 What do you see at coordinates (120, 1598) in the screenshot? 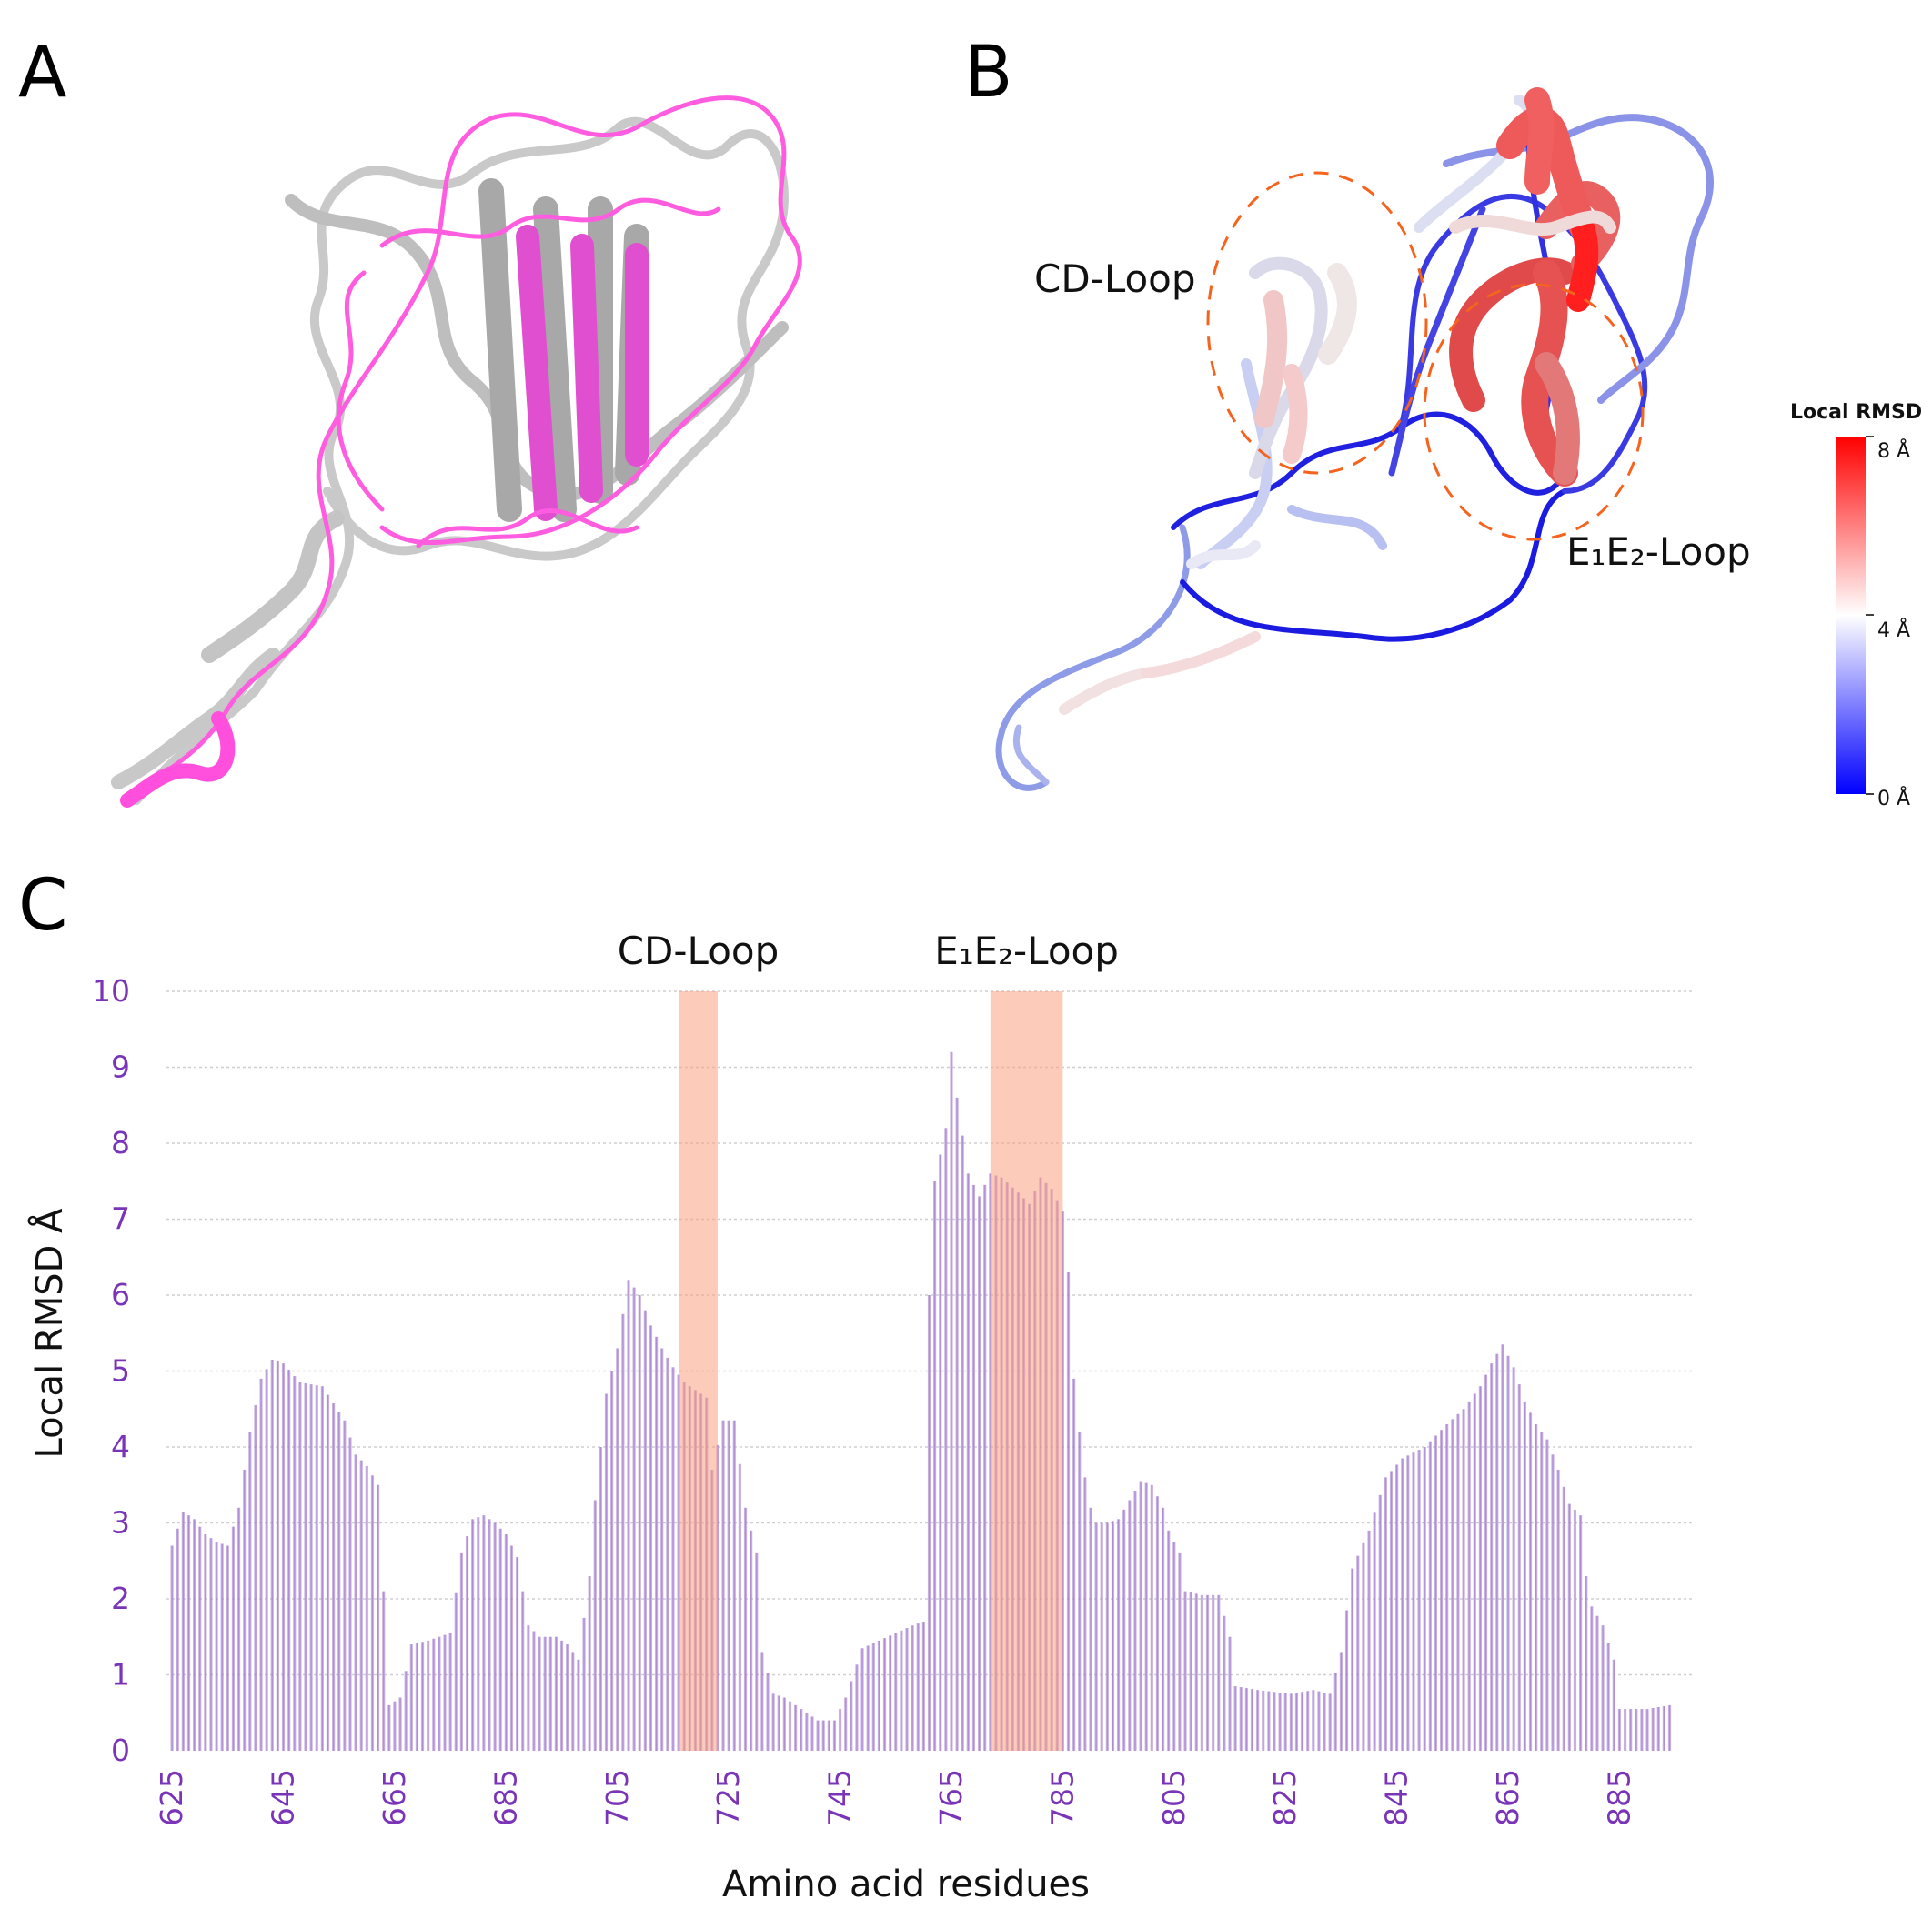
I see `y-tick-label: 2` at bounding box center [120, 1598].